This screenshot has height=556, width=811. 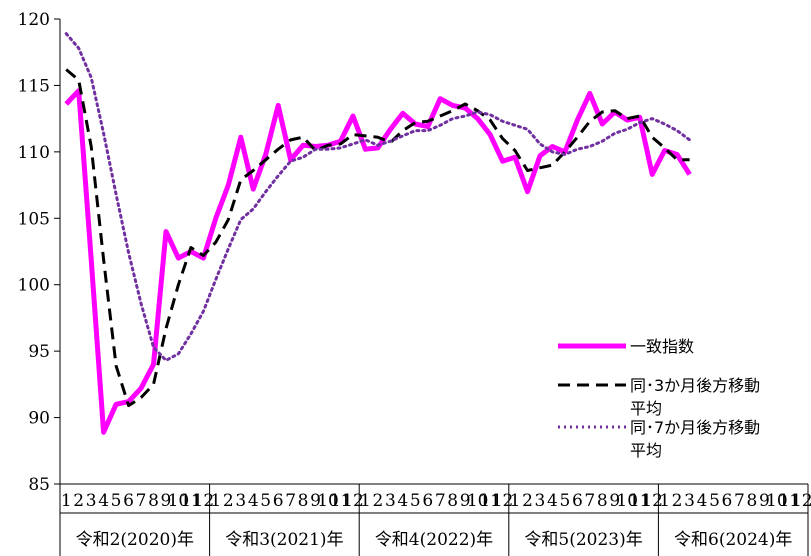 I want to click on legend-label-7m-ma-line1: 同･7か月後方移動, so click(x=695, y=427).